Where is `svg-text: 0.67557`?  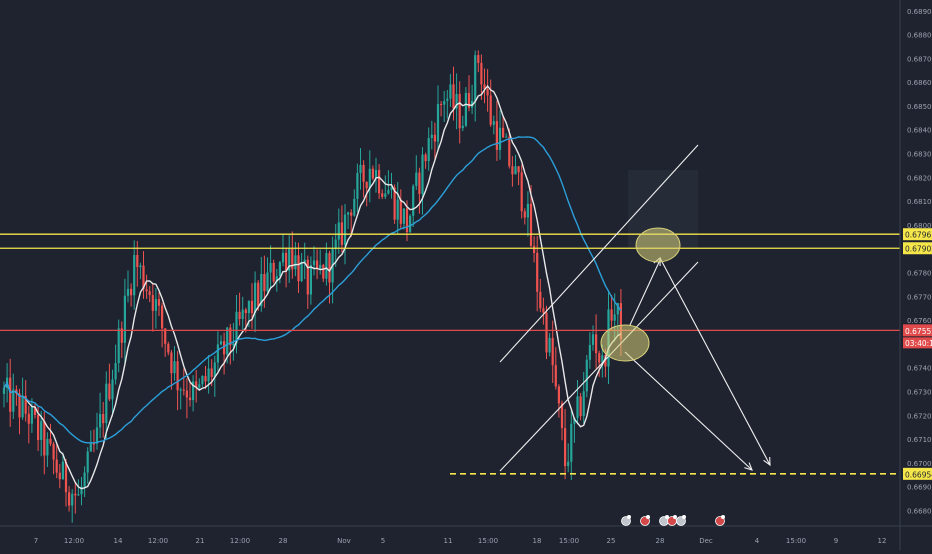 svg-text: 0.67557 is located at coordinates (918, 331).